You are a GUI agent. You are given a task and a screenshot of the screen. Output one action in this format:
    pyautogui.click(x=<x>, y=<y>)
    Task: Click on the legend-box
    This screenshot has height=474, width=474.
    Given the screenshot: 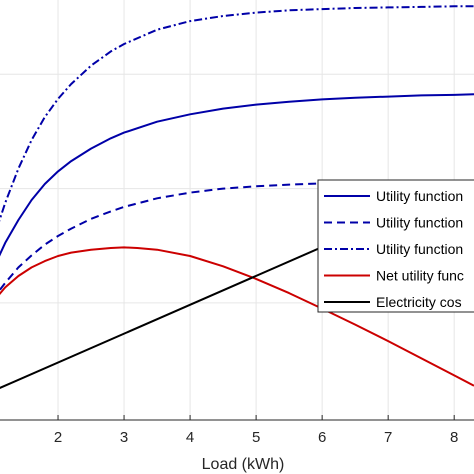 What is the action you would take?
    pyautogui.click(x=395, y=246)
    